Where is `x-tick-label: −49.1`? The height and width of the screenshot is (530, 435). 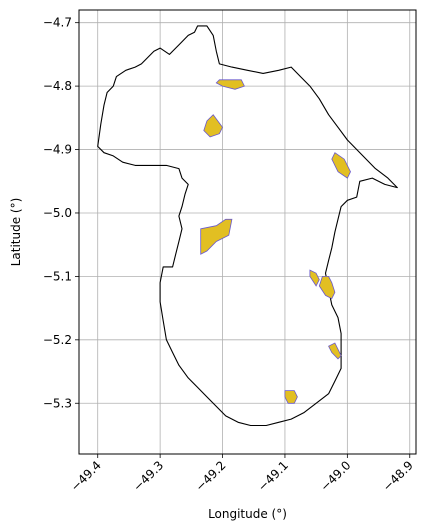
x-tick-label: −49.1 is located at coordinates (273, 476).